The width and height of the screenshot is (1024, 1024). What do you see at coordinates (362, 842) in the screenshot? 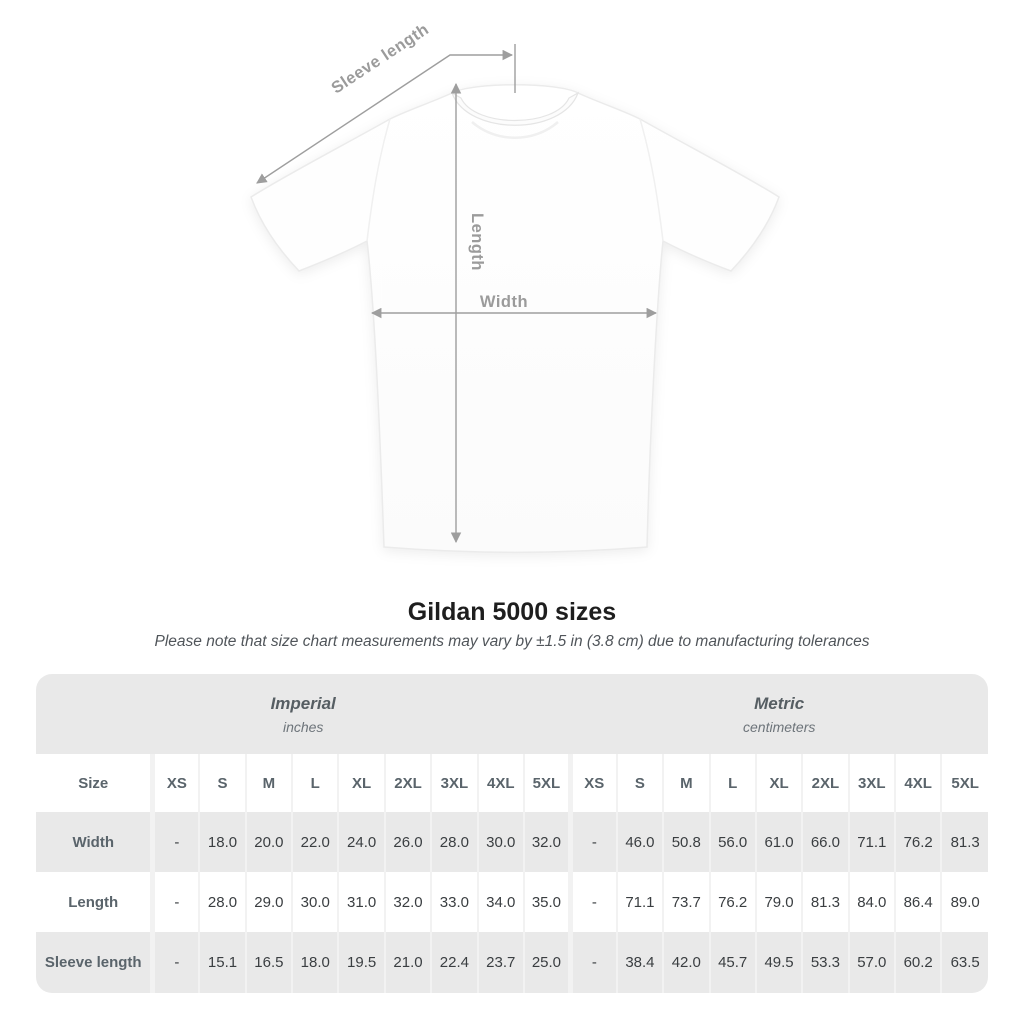
I see `table-cell: 24.0` at bounding box center [362, 842].